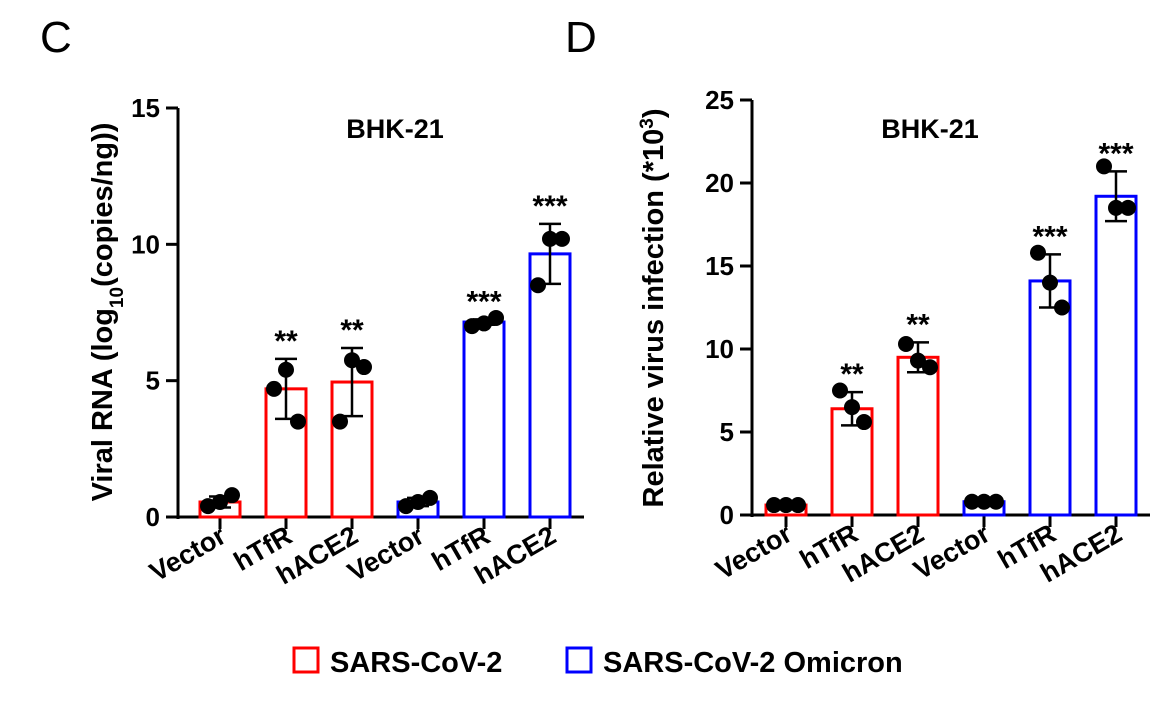 The width and height of the screenshot is (1167, 716). Describe the element at coordinates (719, 100) in the screenshot. I see `y-tick-label: 25` at that location.